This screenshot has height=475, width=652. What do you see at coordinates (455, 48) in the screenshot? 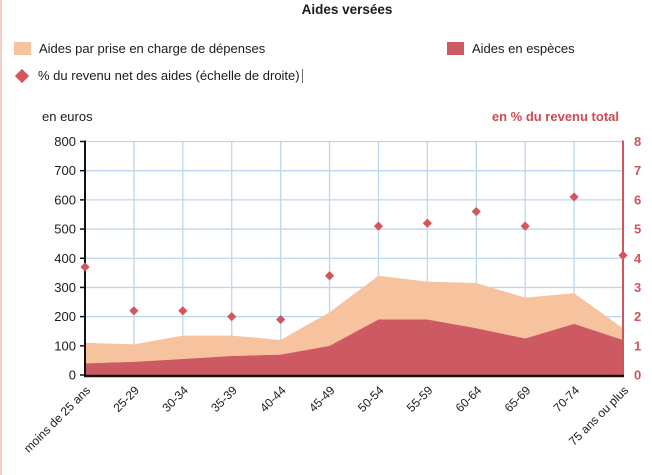
I see `especes-swatch-icon` at bounding box center [455, 48].